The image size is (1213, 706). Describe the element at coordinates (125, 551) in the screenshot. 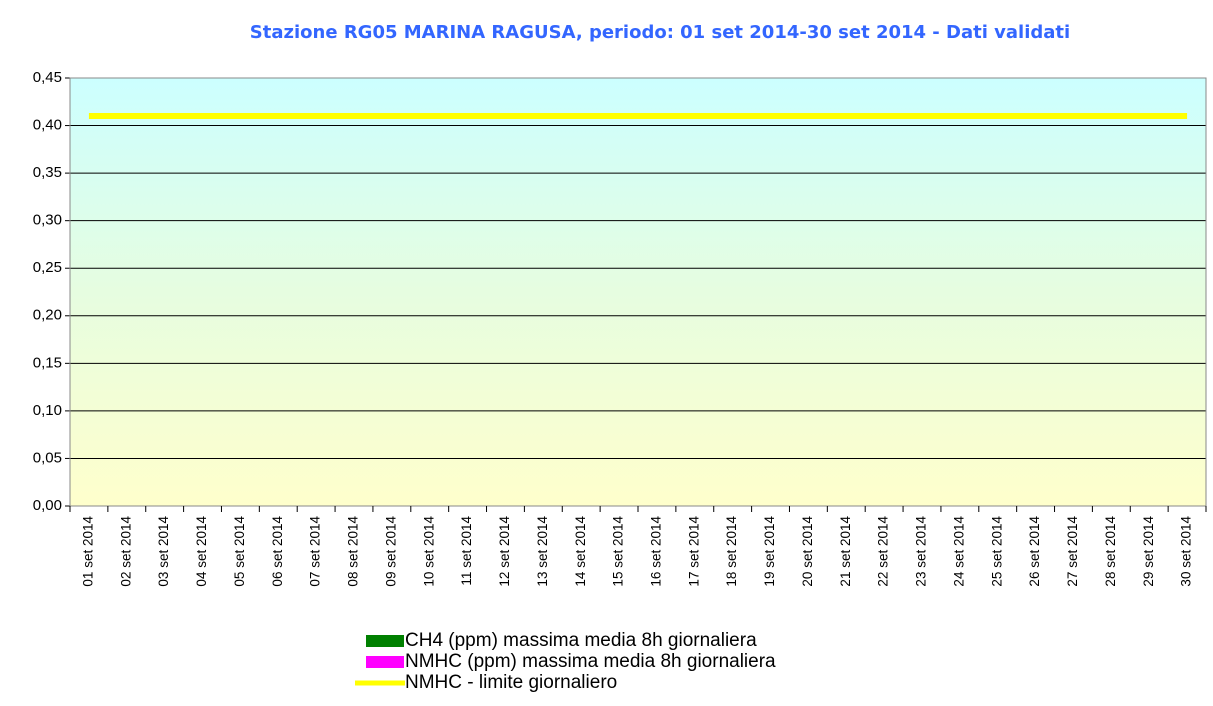

I see `x-tick-label: 02 set 2014` at that location.